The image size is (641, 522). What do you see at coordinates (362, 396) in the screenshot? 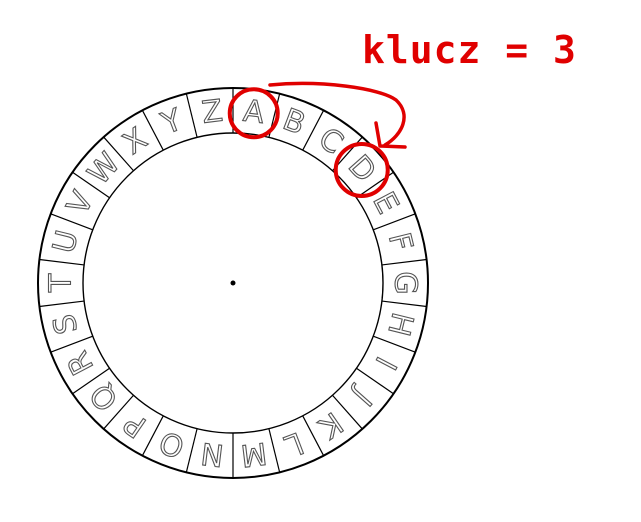
I see `wheel-letter-j: J` at bounding box center [362, 396].